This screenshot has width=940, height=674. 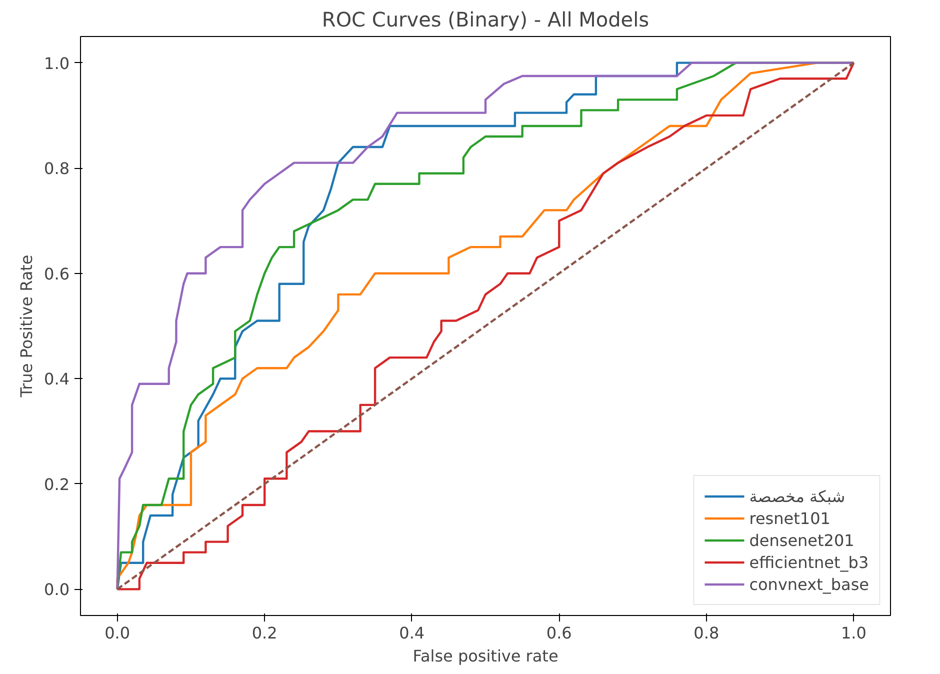 I want to click on legend-label: densenet201, so click(x=801, y=540).